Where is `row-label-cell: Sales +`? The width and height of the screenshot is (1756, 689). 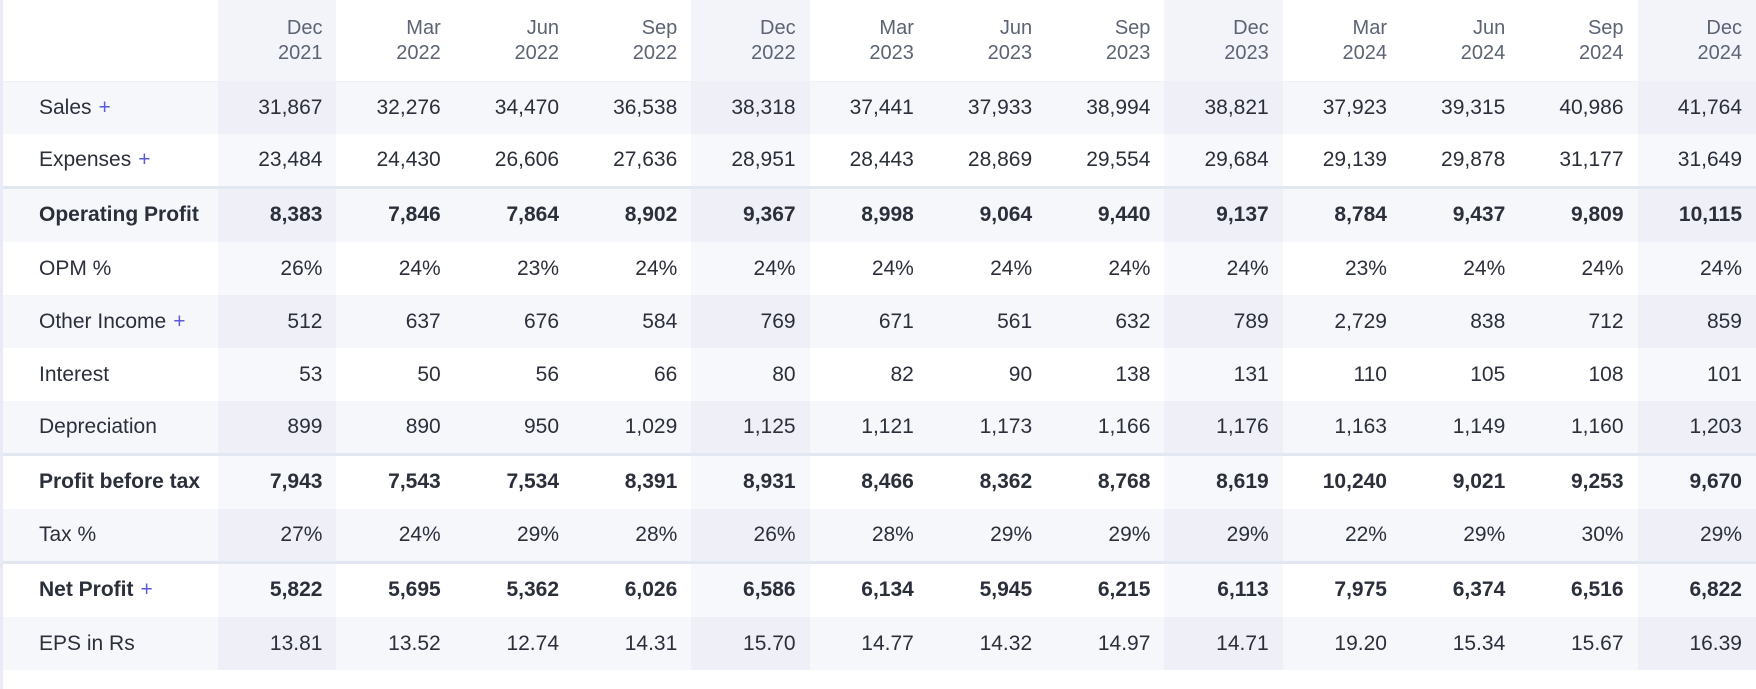 row-label-cell: Sales + is located at coordinates (111, 107).